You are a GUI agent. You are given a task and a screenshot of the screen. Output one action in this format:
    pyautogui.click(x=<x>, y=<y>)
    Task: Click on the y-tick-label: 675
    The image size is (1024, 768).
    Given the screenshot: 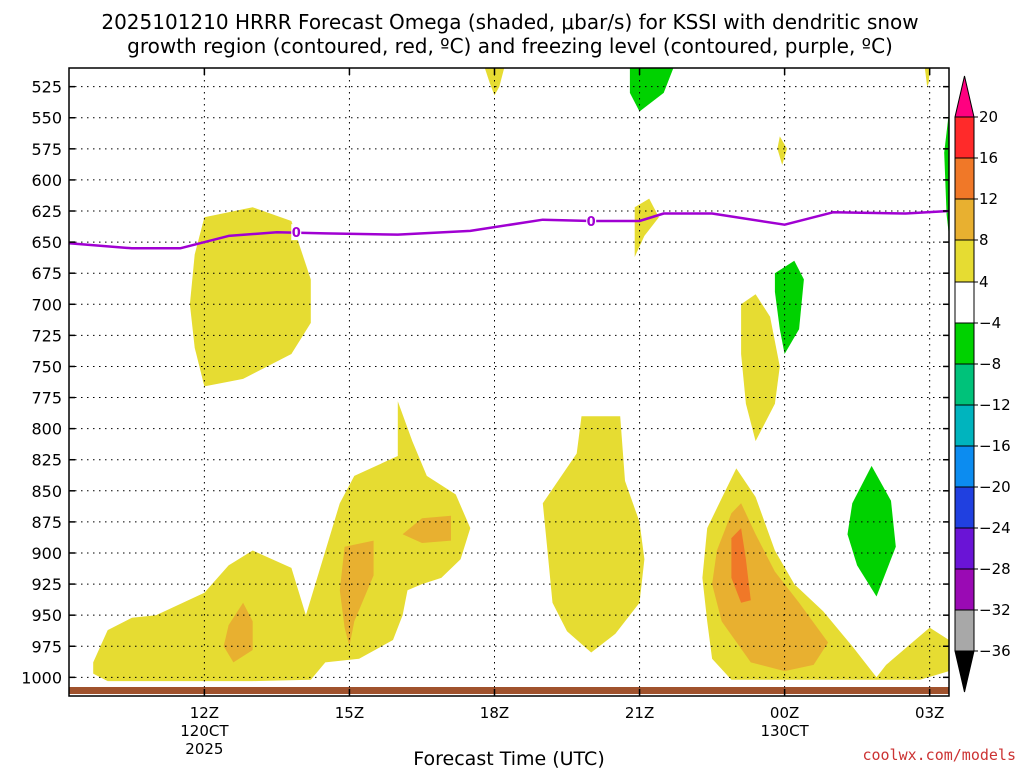 What is the action you would take?
    pyautogui.click(x=46, y=273)
    